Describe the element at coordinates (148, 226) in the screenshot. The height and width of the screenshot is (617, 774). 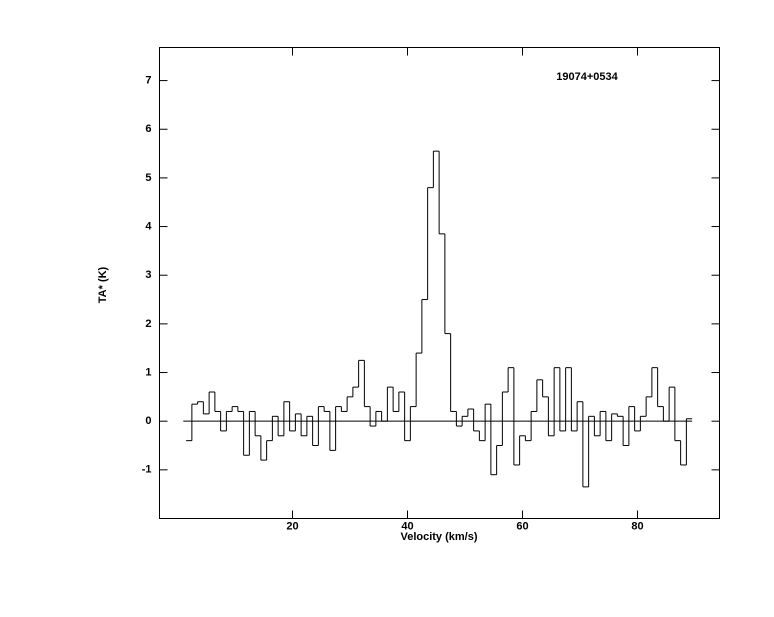
I see `y-tick-label: 4` at that location.